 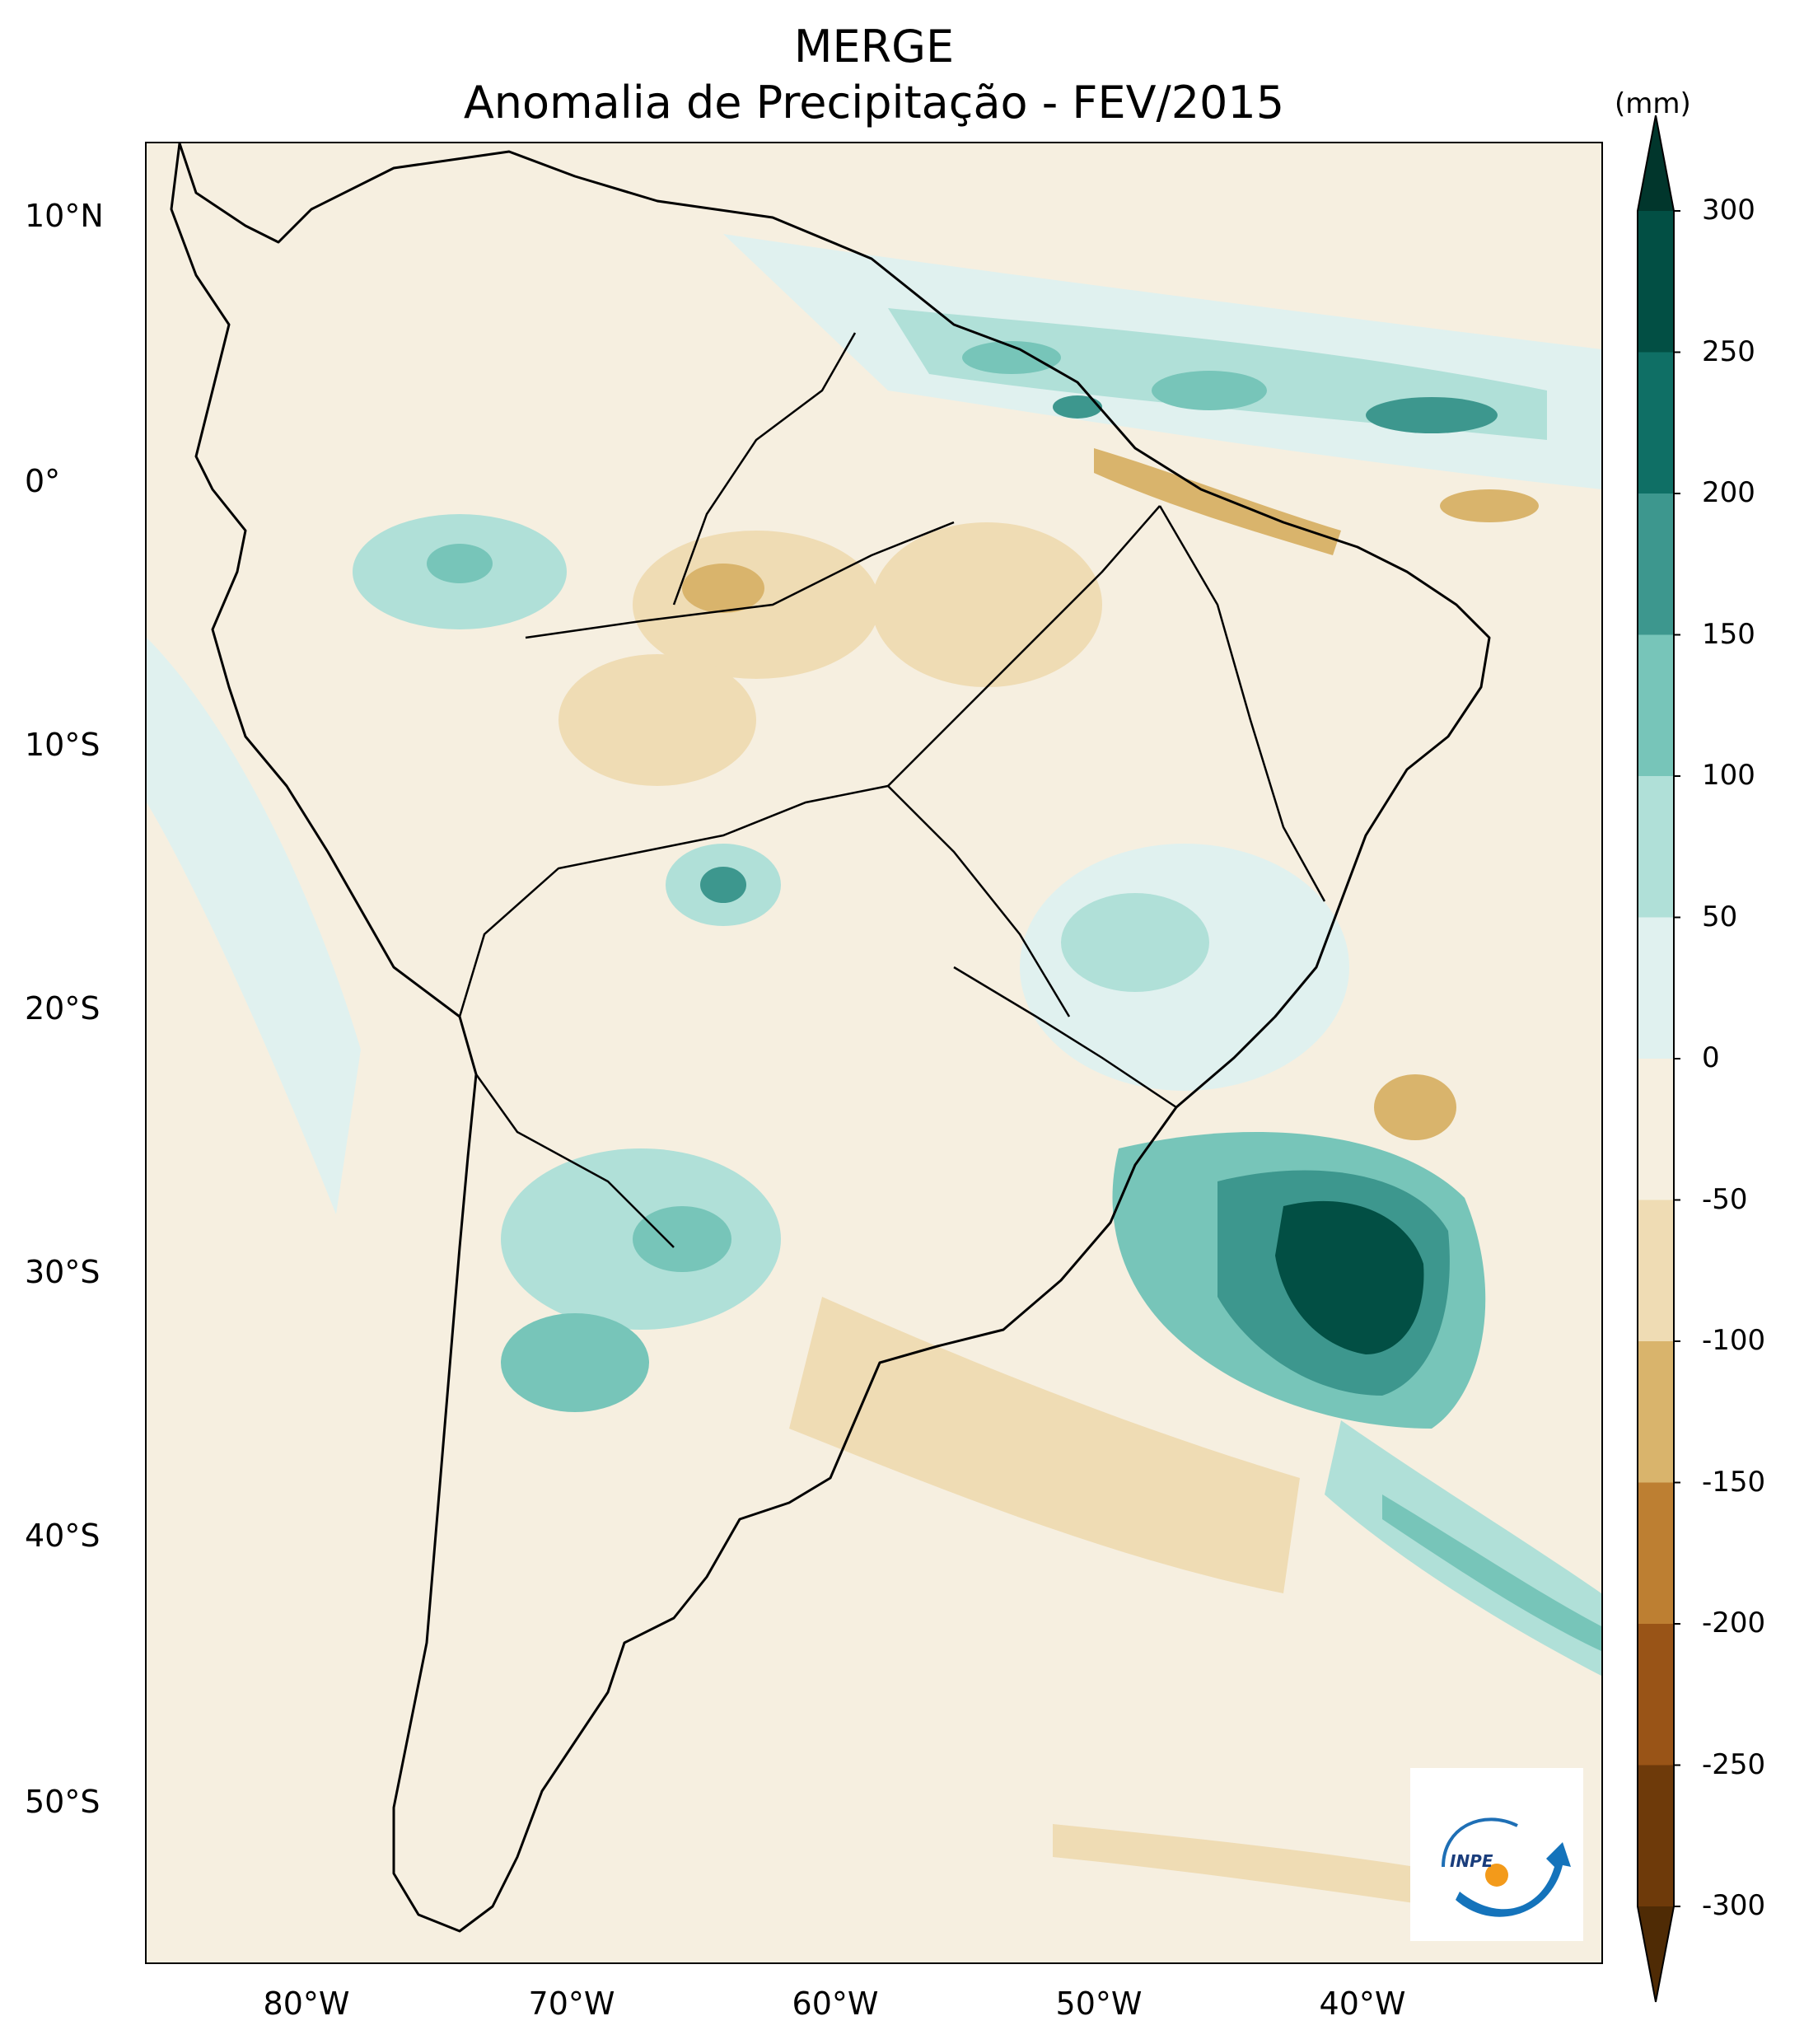 What do you see at coordinates (62, 1008) in the screenshot?
I see `lat-label-20s: 20°S` at bounding box center [62, 1008].